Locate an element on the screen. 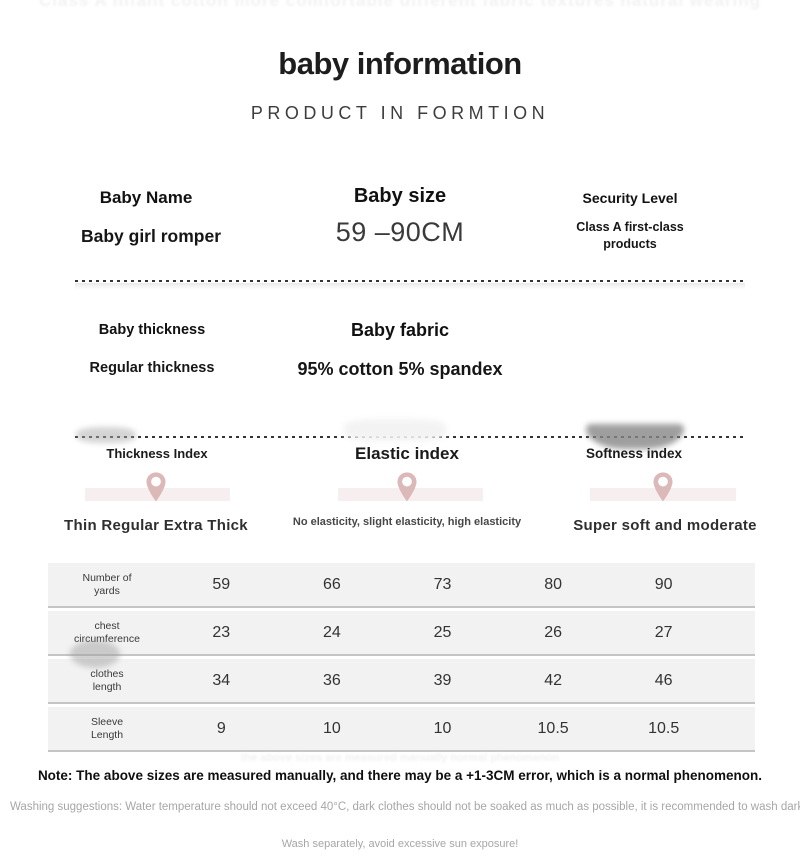 The width and height of the screenshot is (800, 865). dashed-divider-top is located at coordinates (410, 281).